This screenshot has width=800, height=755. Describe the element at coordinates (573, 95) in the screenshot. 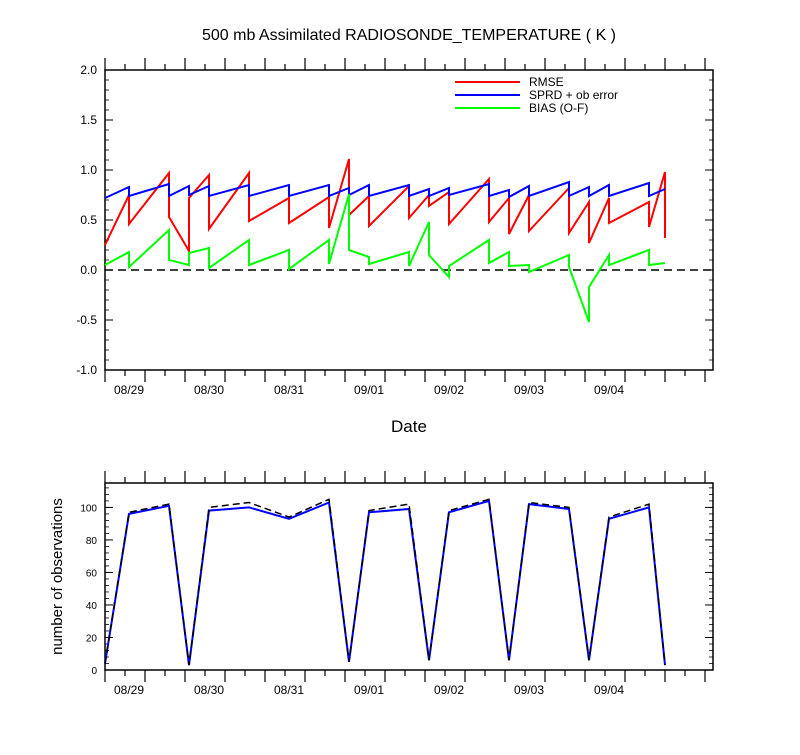

I see `legend-label: SPRD + ob error` at that location.